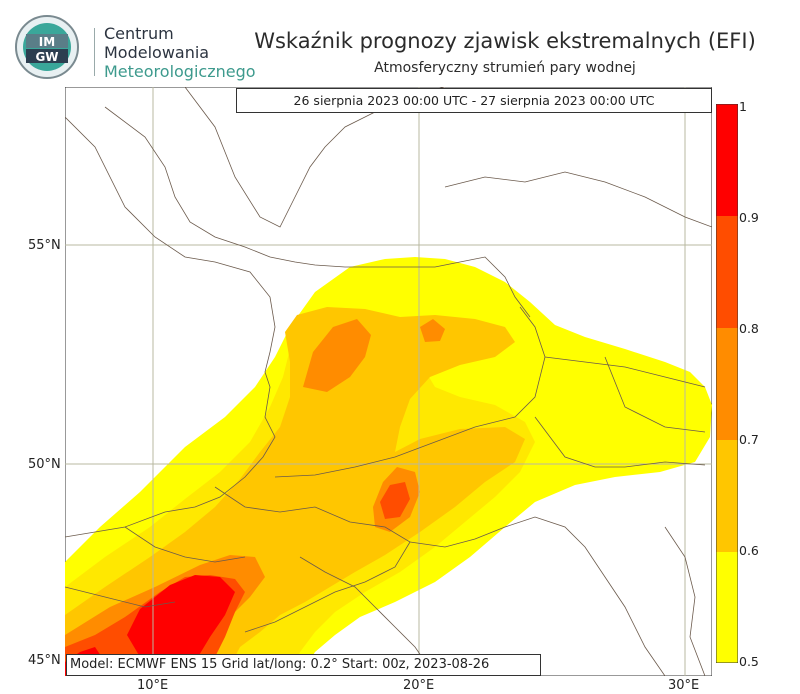 This screenshot has height=694, width=800. What do you see at coordinates (749, 550) in the screenshot?
I see `colorbar-tick-0.6: 0.6` at bounding box center [749, 550].